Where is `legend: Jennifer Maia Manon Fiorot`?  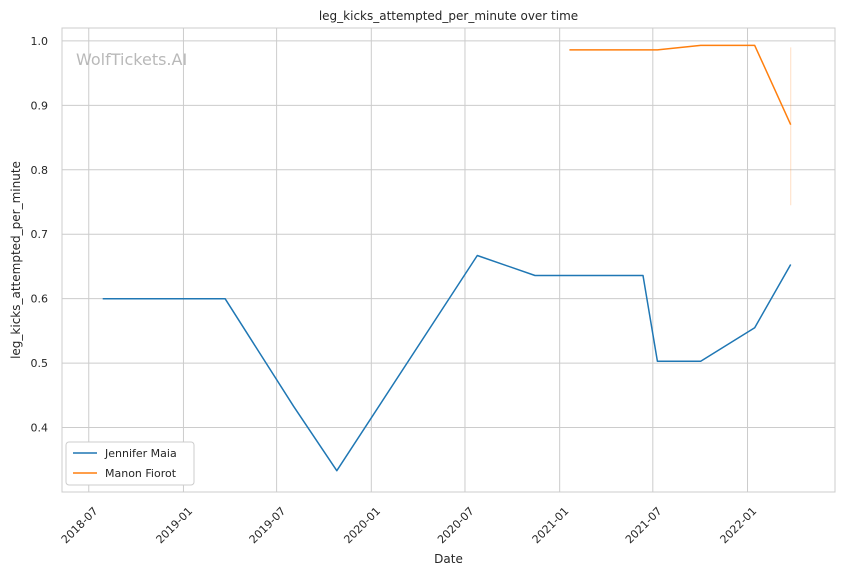 legend: Jennifer Maia Manon Fiorot is located at coordinates (130, 463).